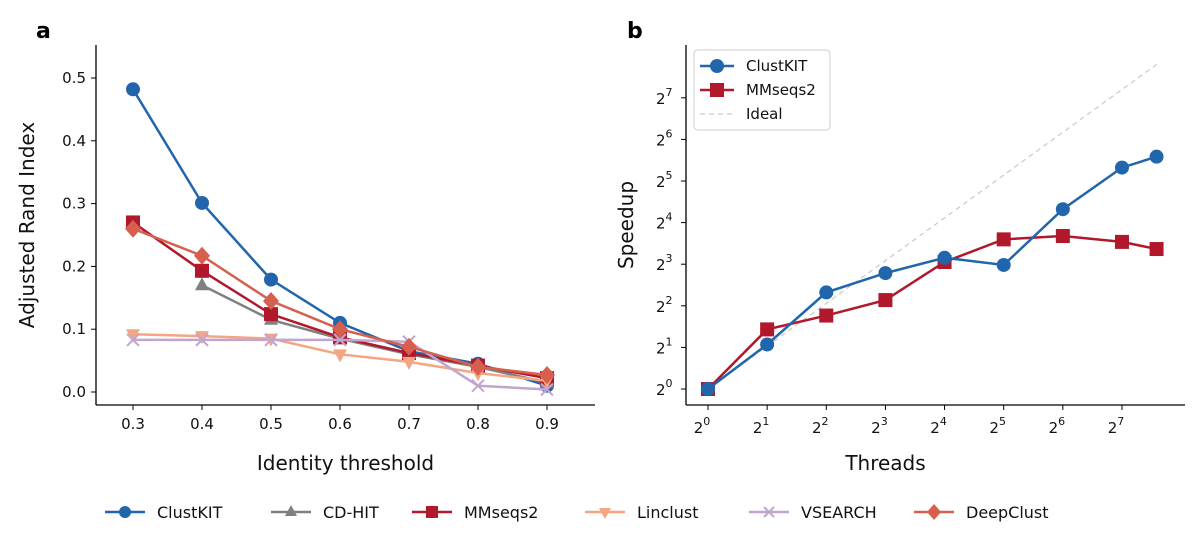  I want to click on y-tick-label: 0.2, so click(74, 266).